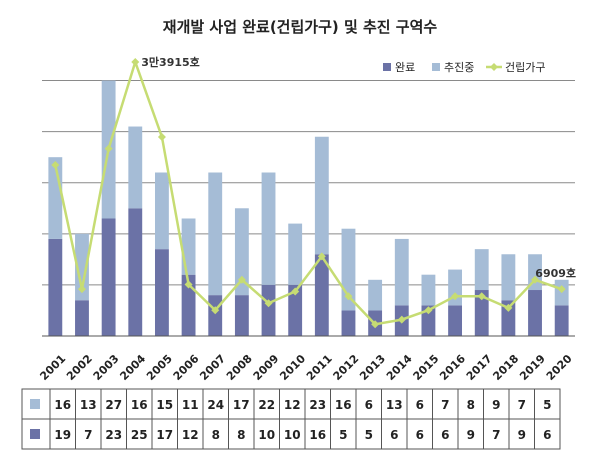 The width and height of the screenshot is (600, 471). Describe the element at coordinates (405, 67) in the screenshot. I see `legend-label-completed: 완료` at that location.